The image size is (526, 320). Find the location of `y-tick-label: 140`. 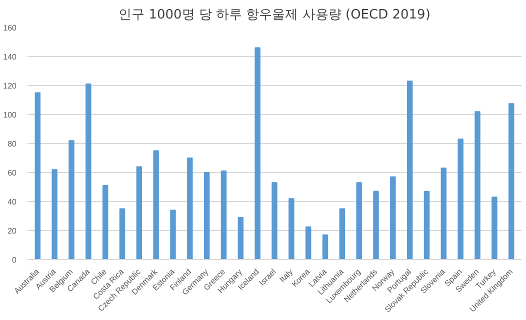

y-tick-label: 140 is located at coordinates (10, 57).